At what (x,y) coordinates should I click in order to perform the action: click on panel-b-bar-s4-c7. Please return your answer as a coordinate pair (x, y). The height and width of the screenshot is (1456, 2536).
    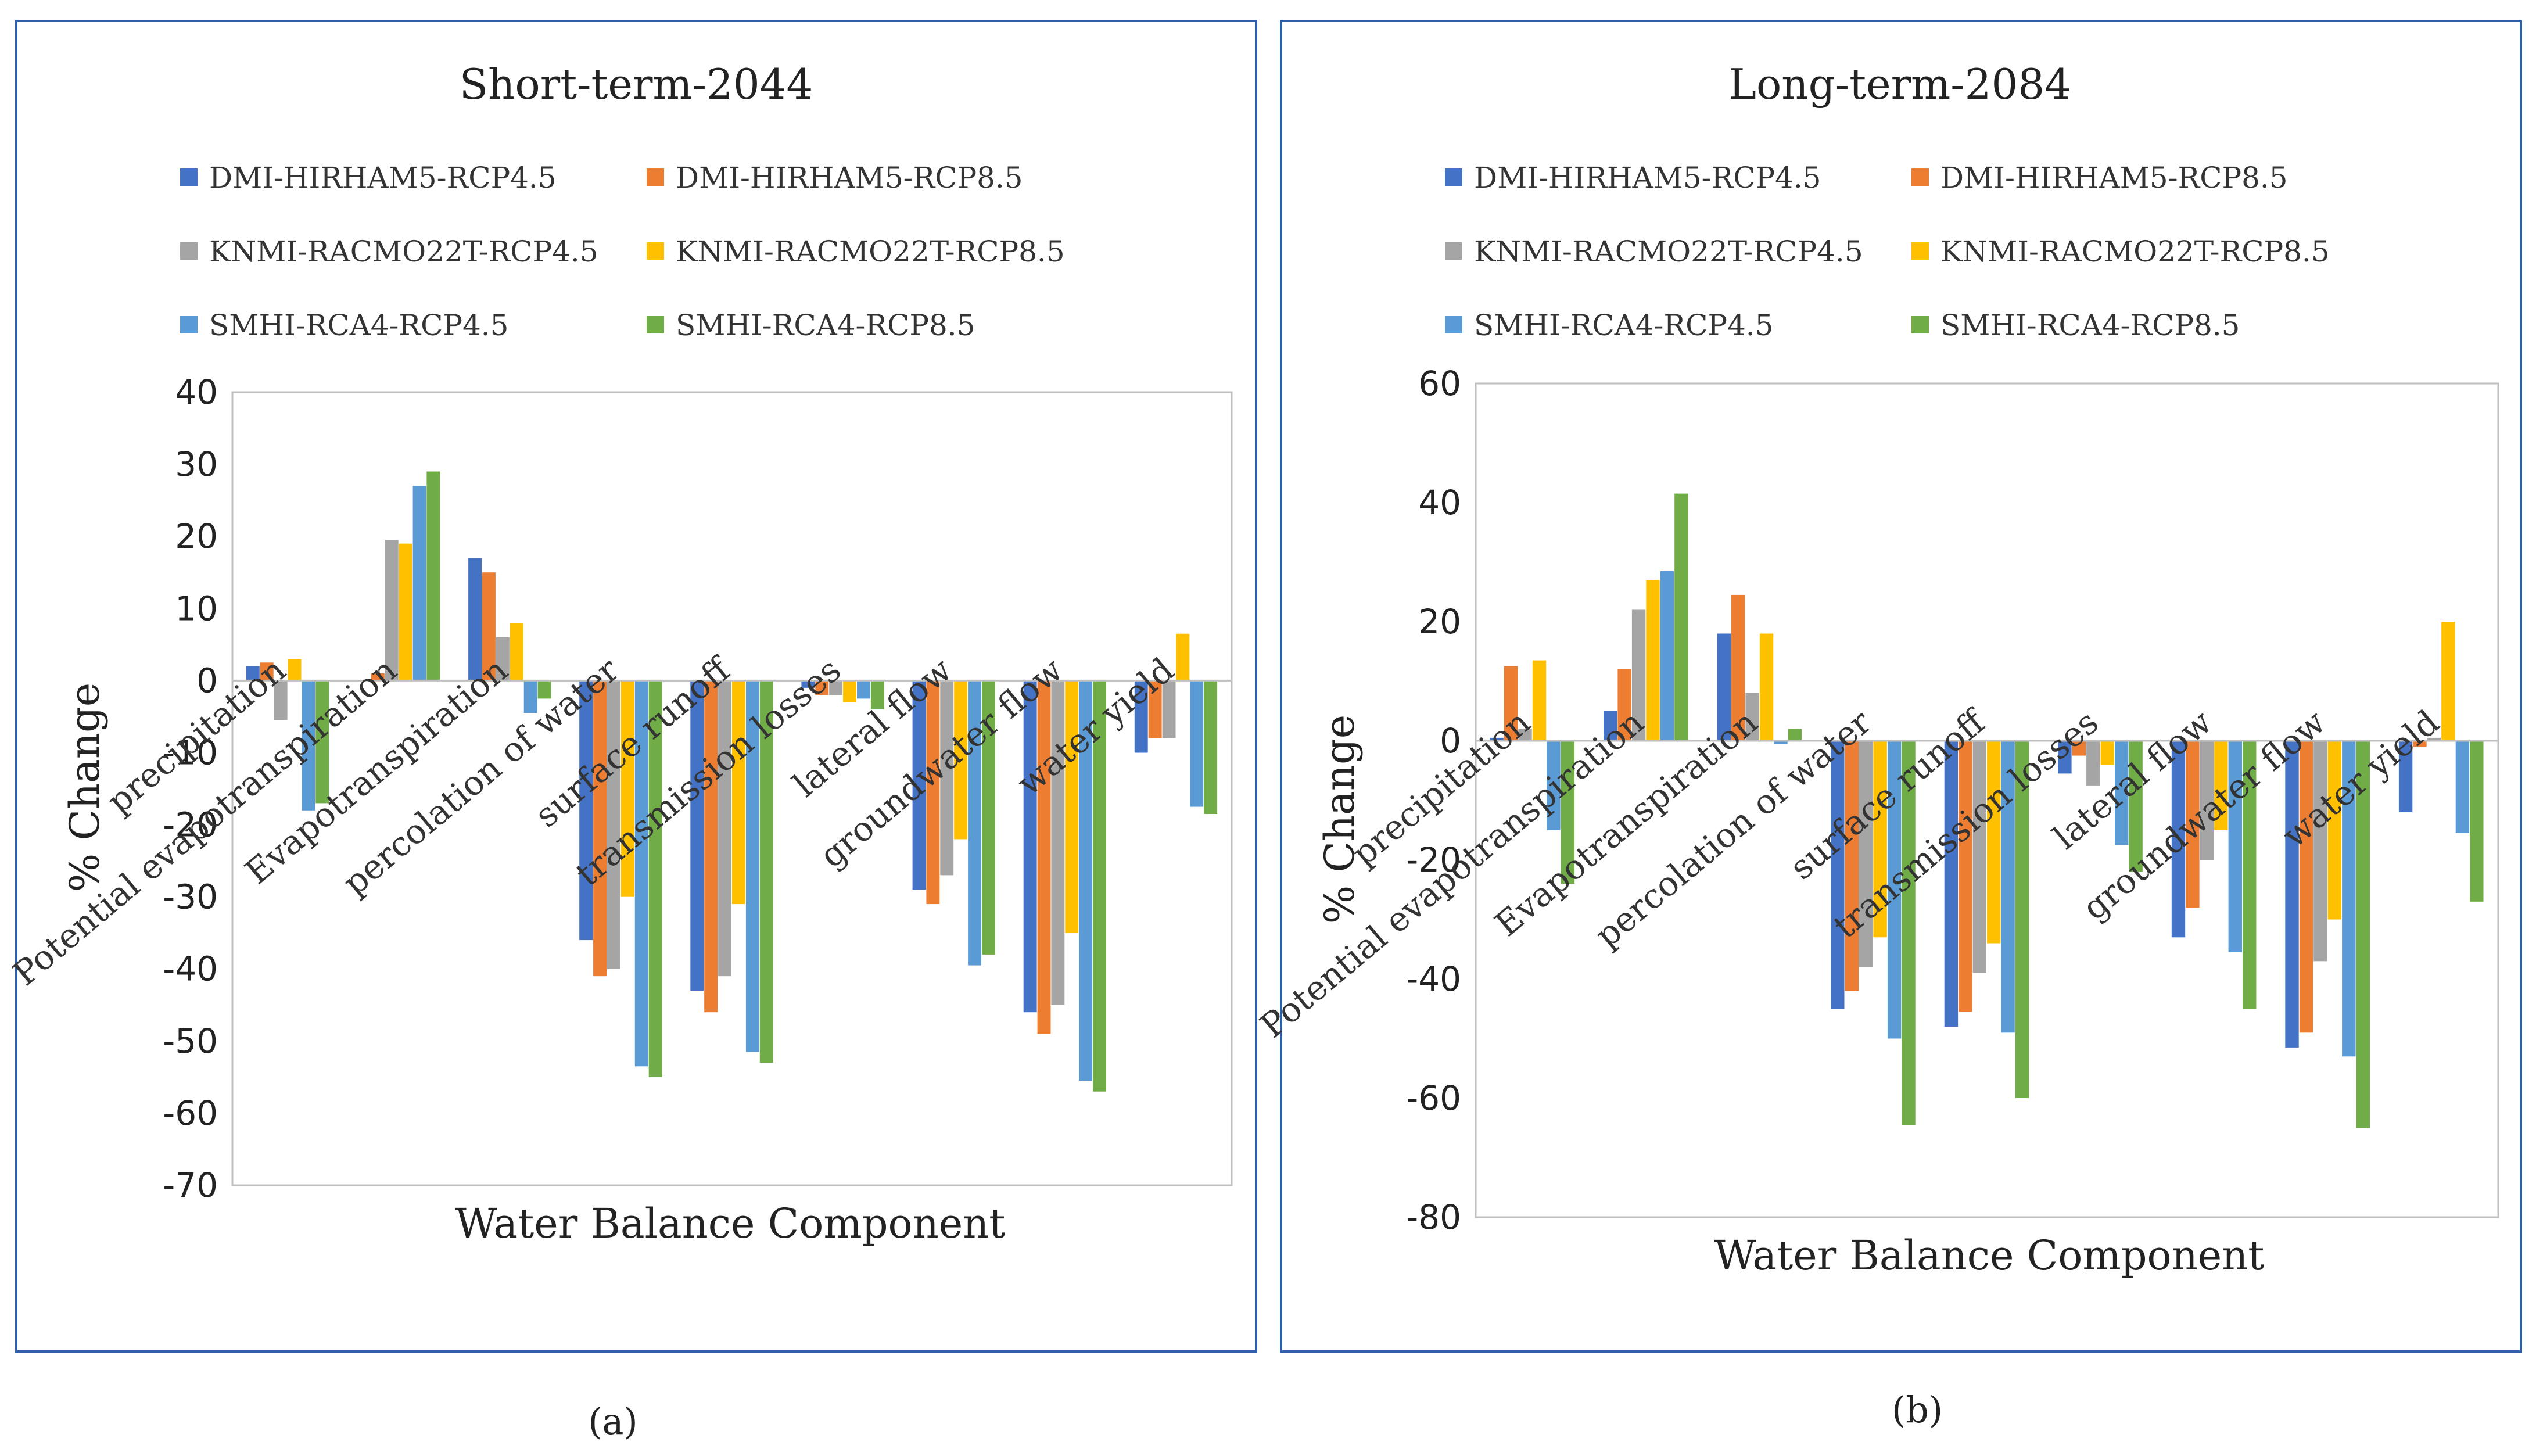
    Looking at the image, I should click on (2349, 899).